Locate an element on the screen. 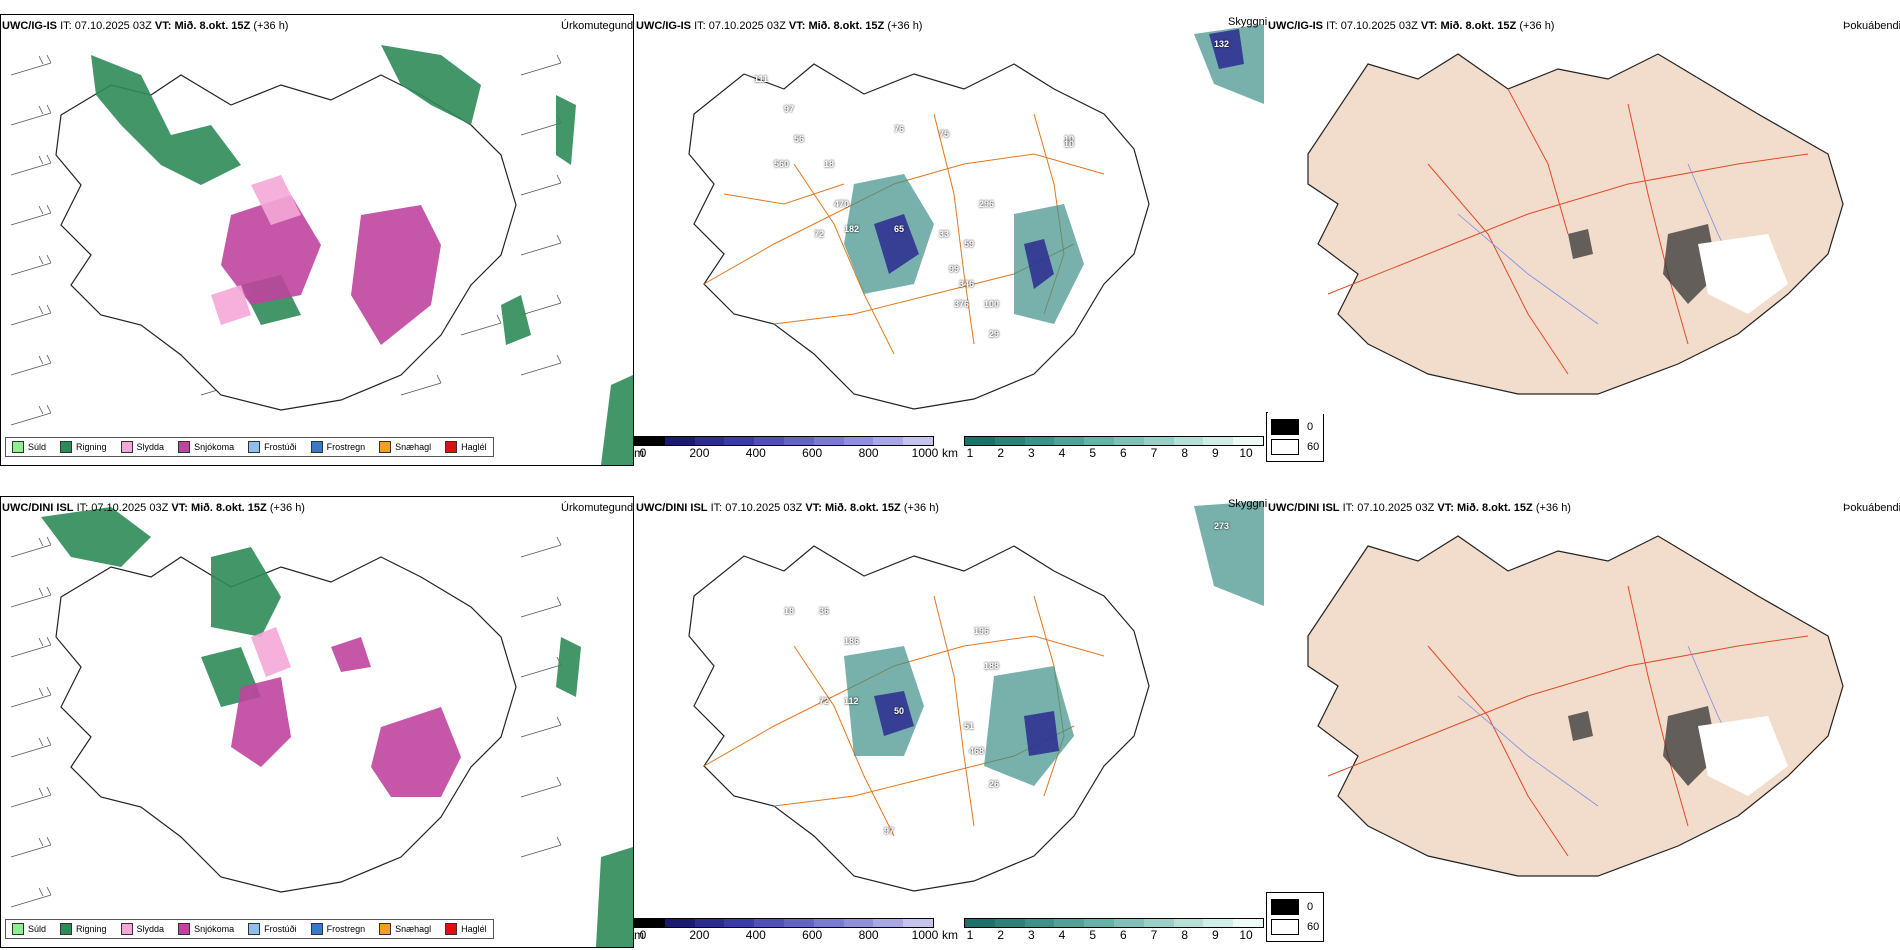 The width and height of the screenshot is (1900, 950). precip-snow-areas is located at coordinates (331, 270).